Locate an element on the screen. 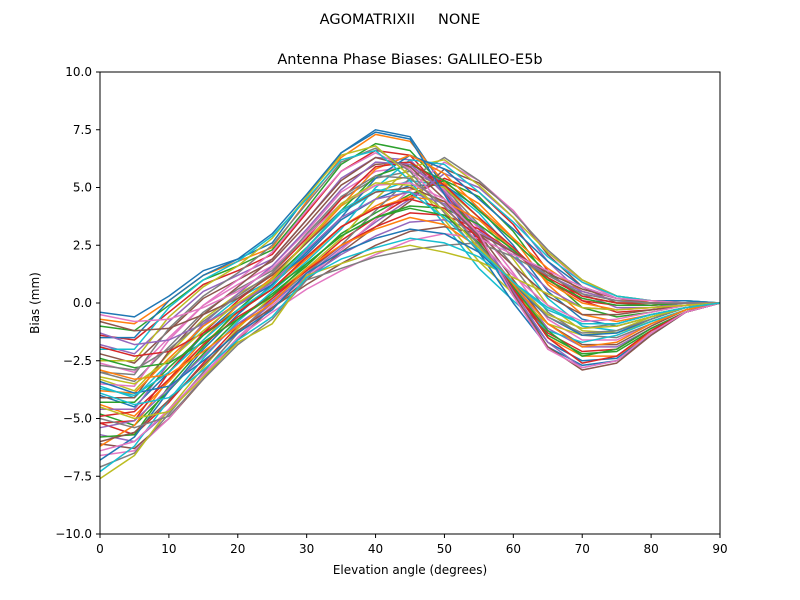  y-tick-label: 0.0 is located at coordinates (82, 303).